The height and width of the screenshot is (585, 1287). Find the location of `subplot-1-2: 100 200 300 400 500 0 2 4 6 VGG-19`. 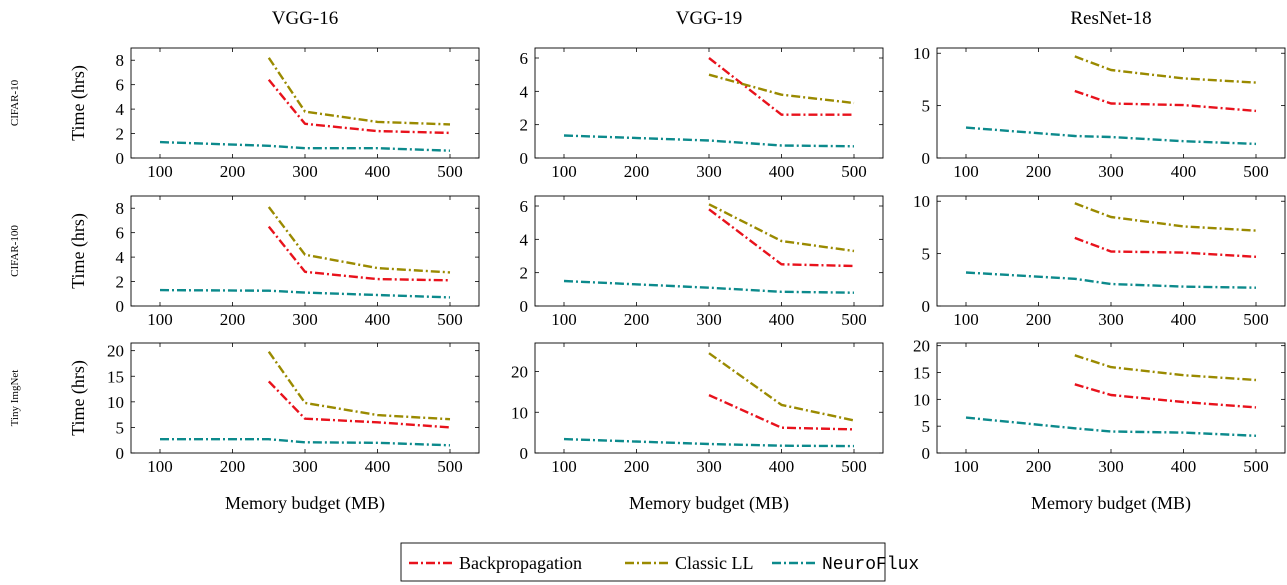

subplot-1-2: 100 200 300 400 500 0 2 4 6 VGG-19 is located at coordinates (702, 94).